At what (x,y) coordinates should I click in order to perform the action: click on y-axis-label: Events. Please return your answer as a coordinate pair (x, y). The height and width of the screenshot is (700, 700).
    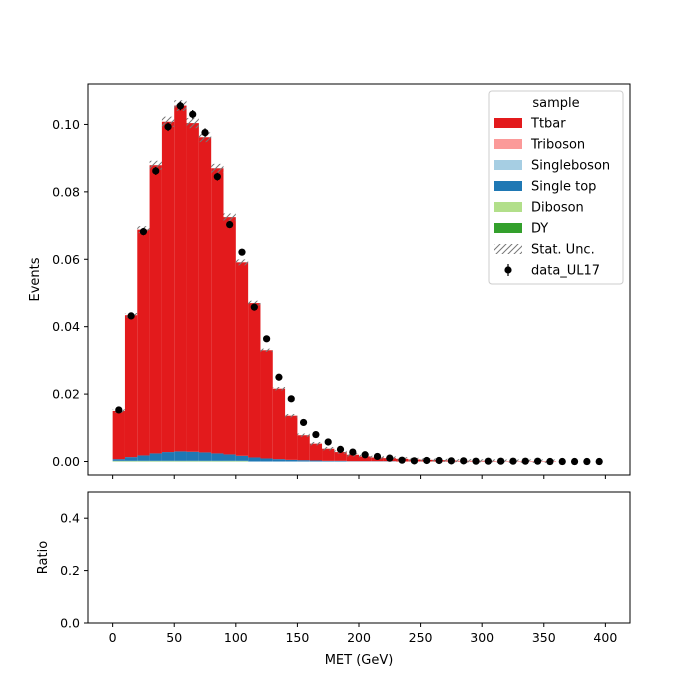
    Looking at the image, I should click on (35, 279).